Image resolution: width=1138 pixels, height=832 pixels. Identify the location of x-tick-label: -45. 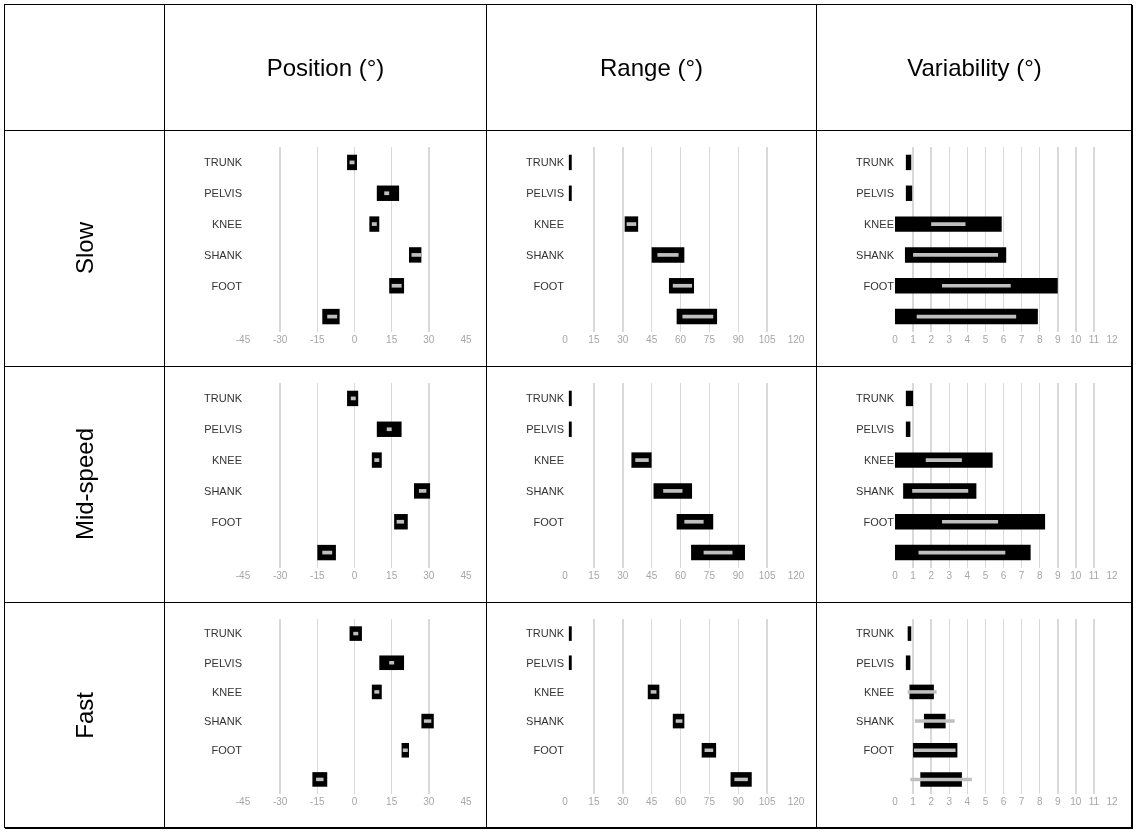
(243, 575).